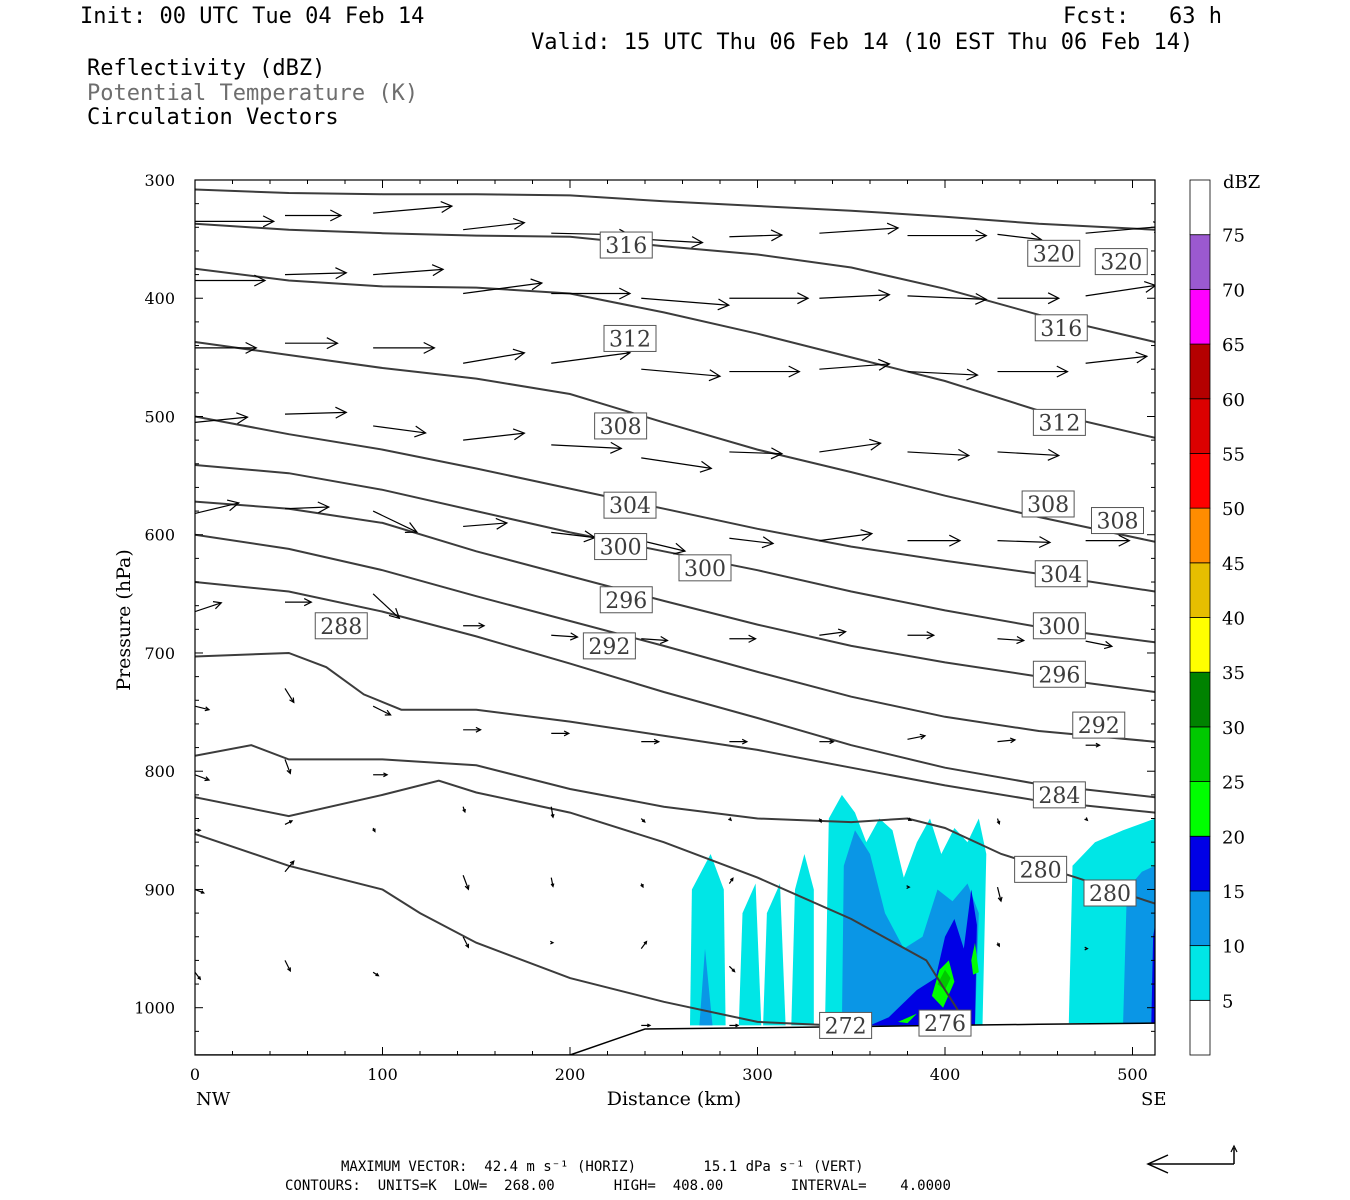 The image size is (1350, 1200). I want to click on y-tick-label: 900, so click(159, 889).